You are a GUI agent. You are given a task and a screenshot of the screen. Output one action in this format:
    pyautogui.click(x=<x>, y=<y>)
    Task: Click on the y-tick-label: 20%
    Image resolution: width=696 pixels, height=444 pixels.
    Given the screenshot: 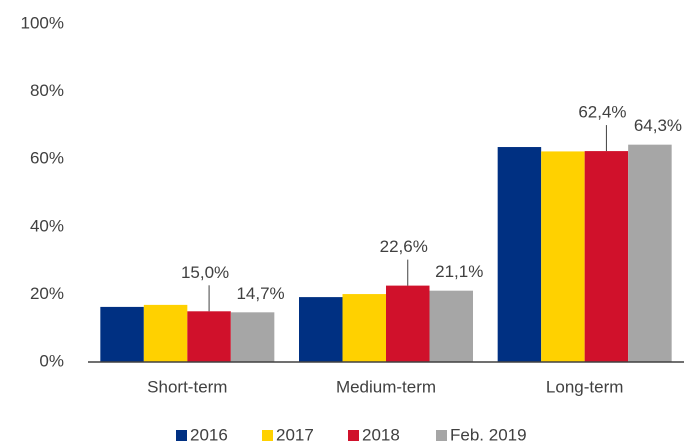 What is the action you would take?
    pyautogui.click(x=47, y=293)
    